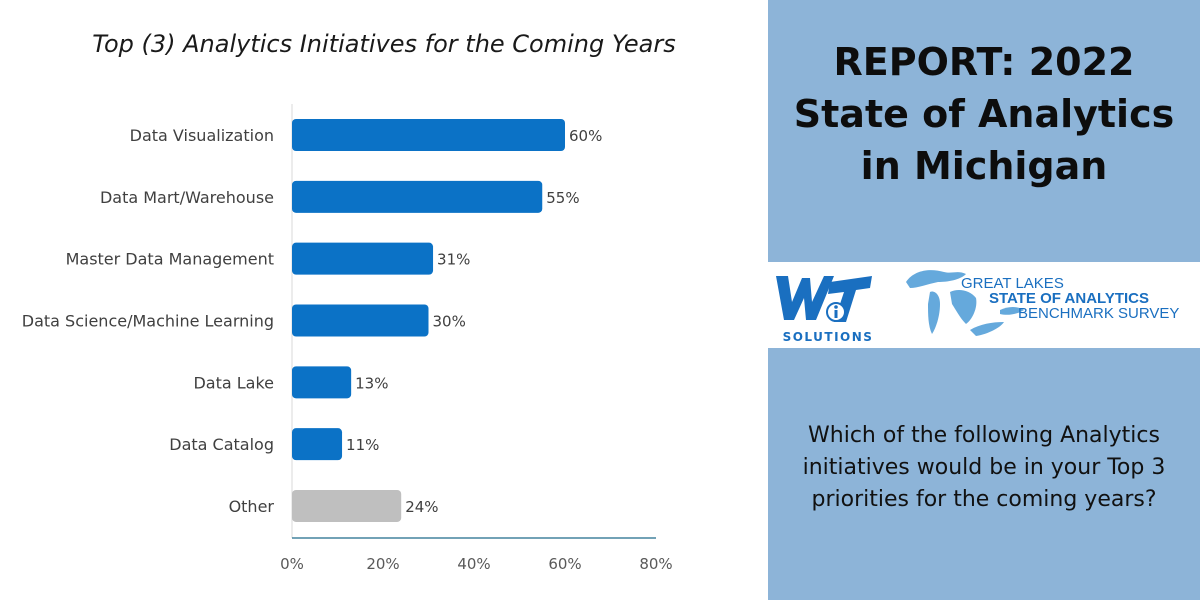 Image resolution: width=1200 pixels, height=600 pixels. What do you see at coordinates (421, 507) in the screenshot?
I see `data-label: 24%` at bounding box center [421, 507].